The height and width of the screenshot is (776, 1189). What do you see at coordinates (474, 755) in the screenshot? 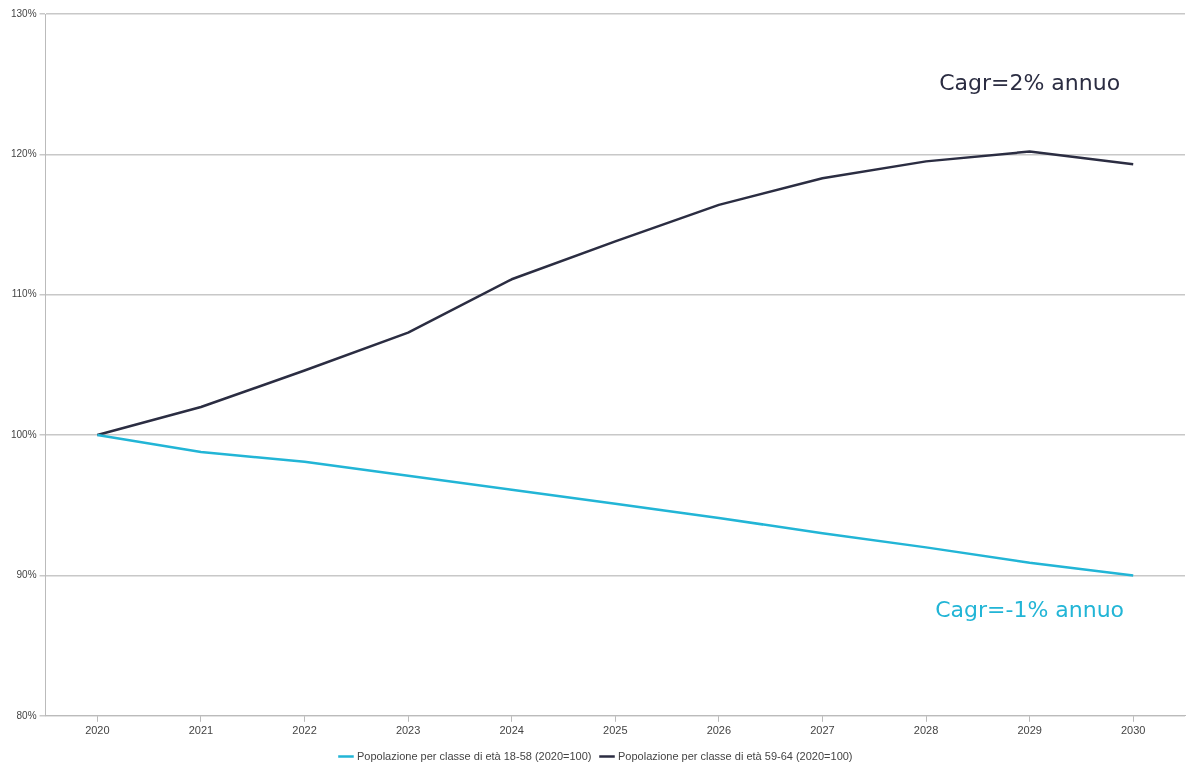
I see `legend-label: Popolazione per classe di età 18-58 (2020=100)` at bounding box center [474, 755].